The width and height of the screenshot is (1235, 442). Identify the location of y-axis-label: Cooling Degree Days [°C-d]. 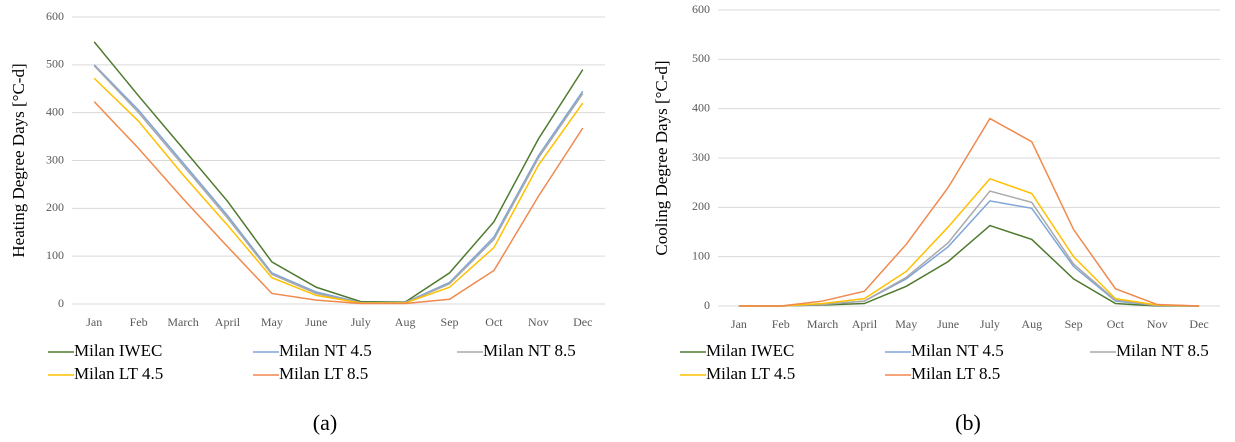
(661, 157).